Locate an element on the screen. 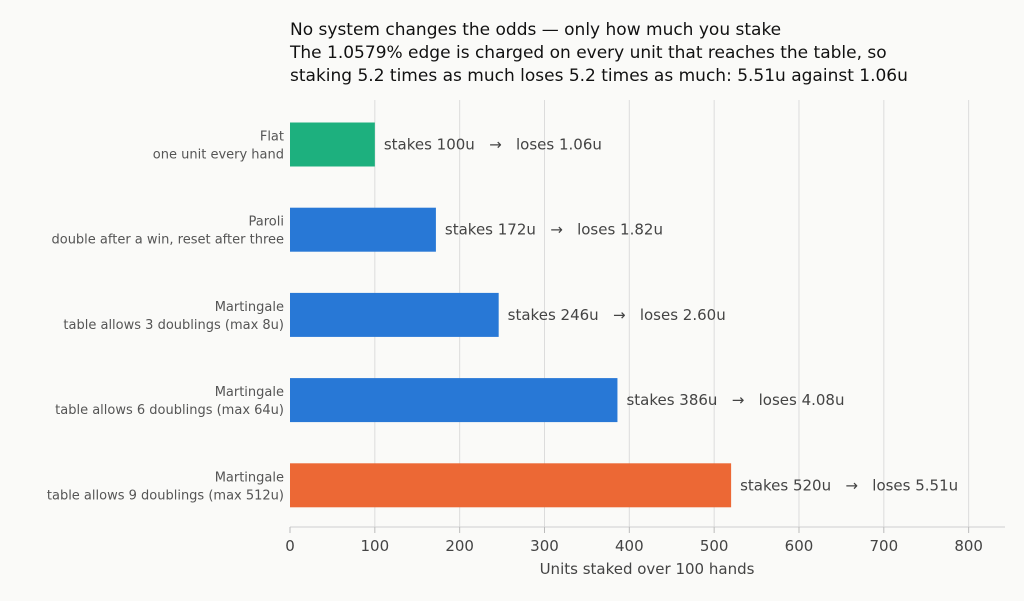 Image resolution: width=1024 pixels, height=601 pixels. y-category-description: one unit every hand is located at coordinates (218, 155).